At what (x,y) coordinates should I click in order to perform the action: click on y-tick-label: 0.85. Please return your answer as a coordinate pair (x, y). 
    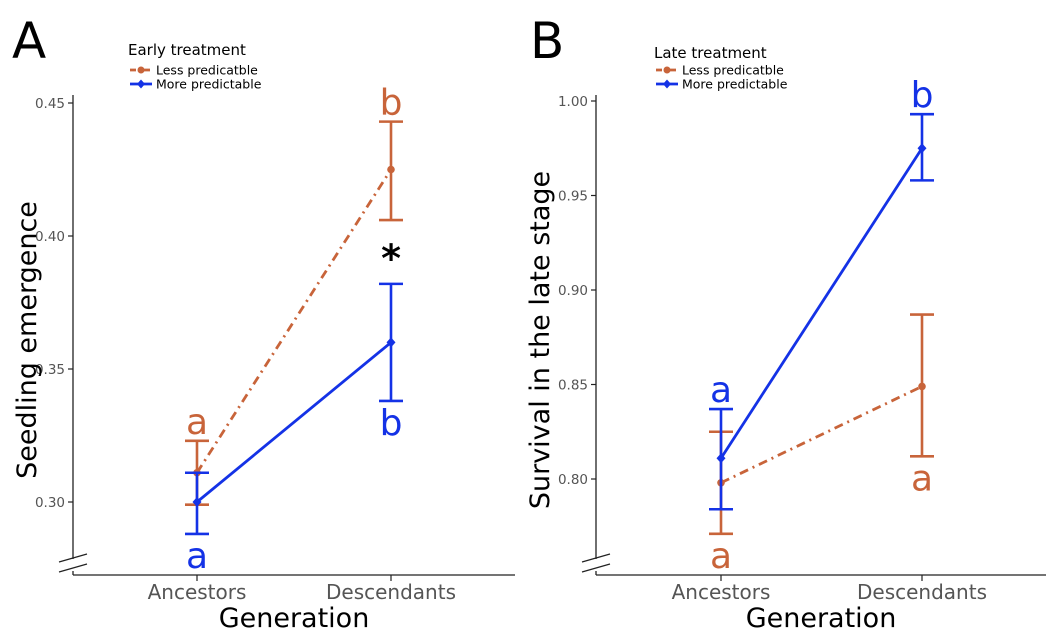
    Looking at the image, I should click on (573, 386).